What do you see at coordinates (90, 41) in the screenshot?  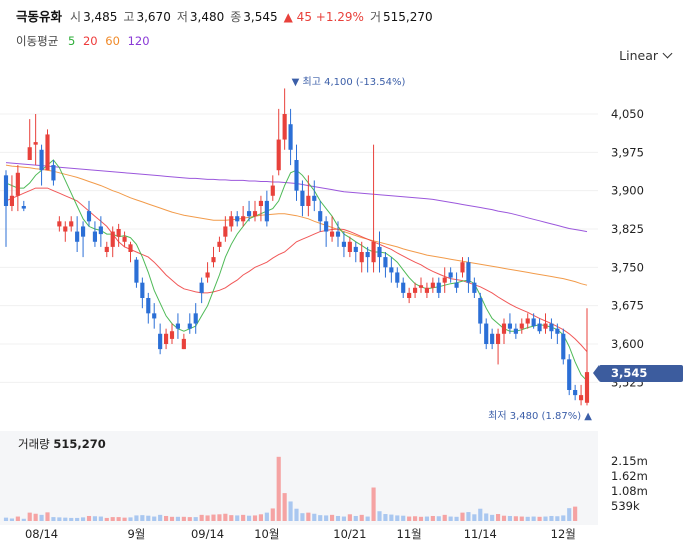 I see `ma20-legend: 20` at bounding box center [90, 41].